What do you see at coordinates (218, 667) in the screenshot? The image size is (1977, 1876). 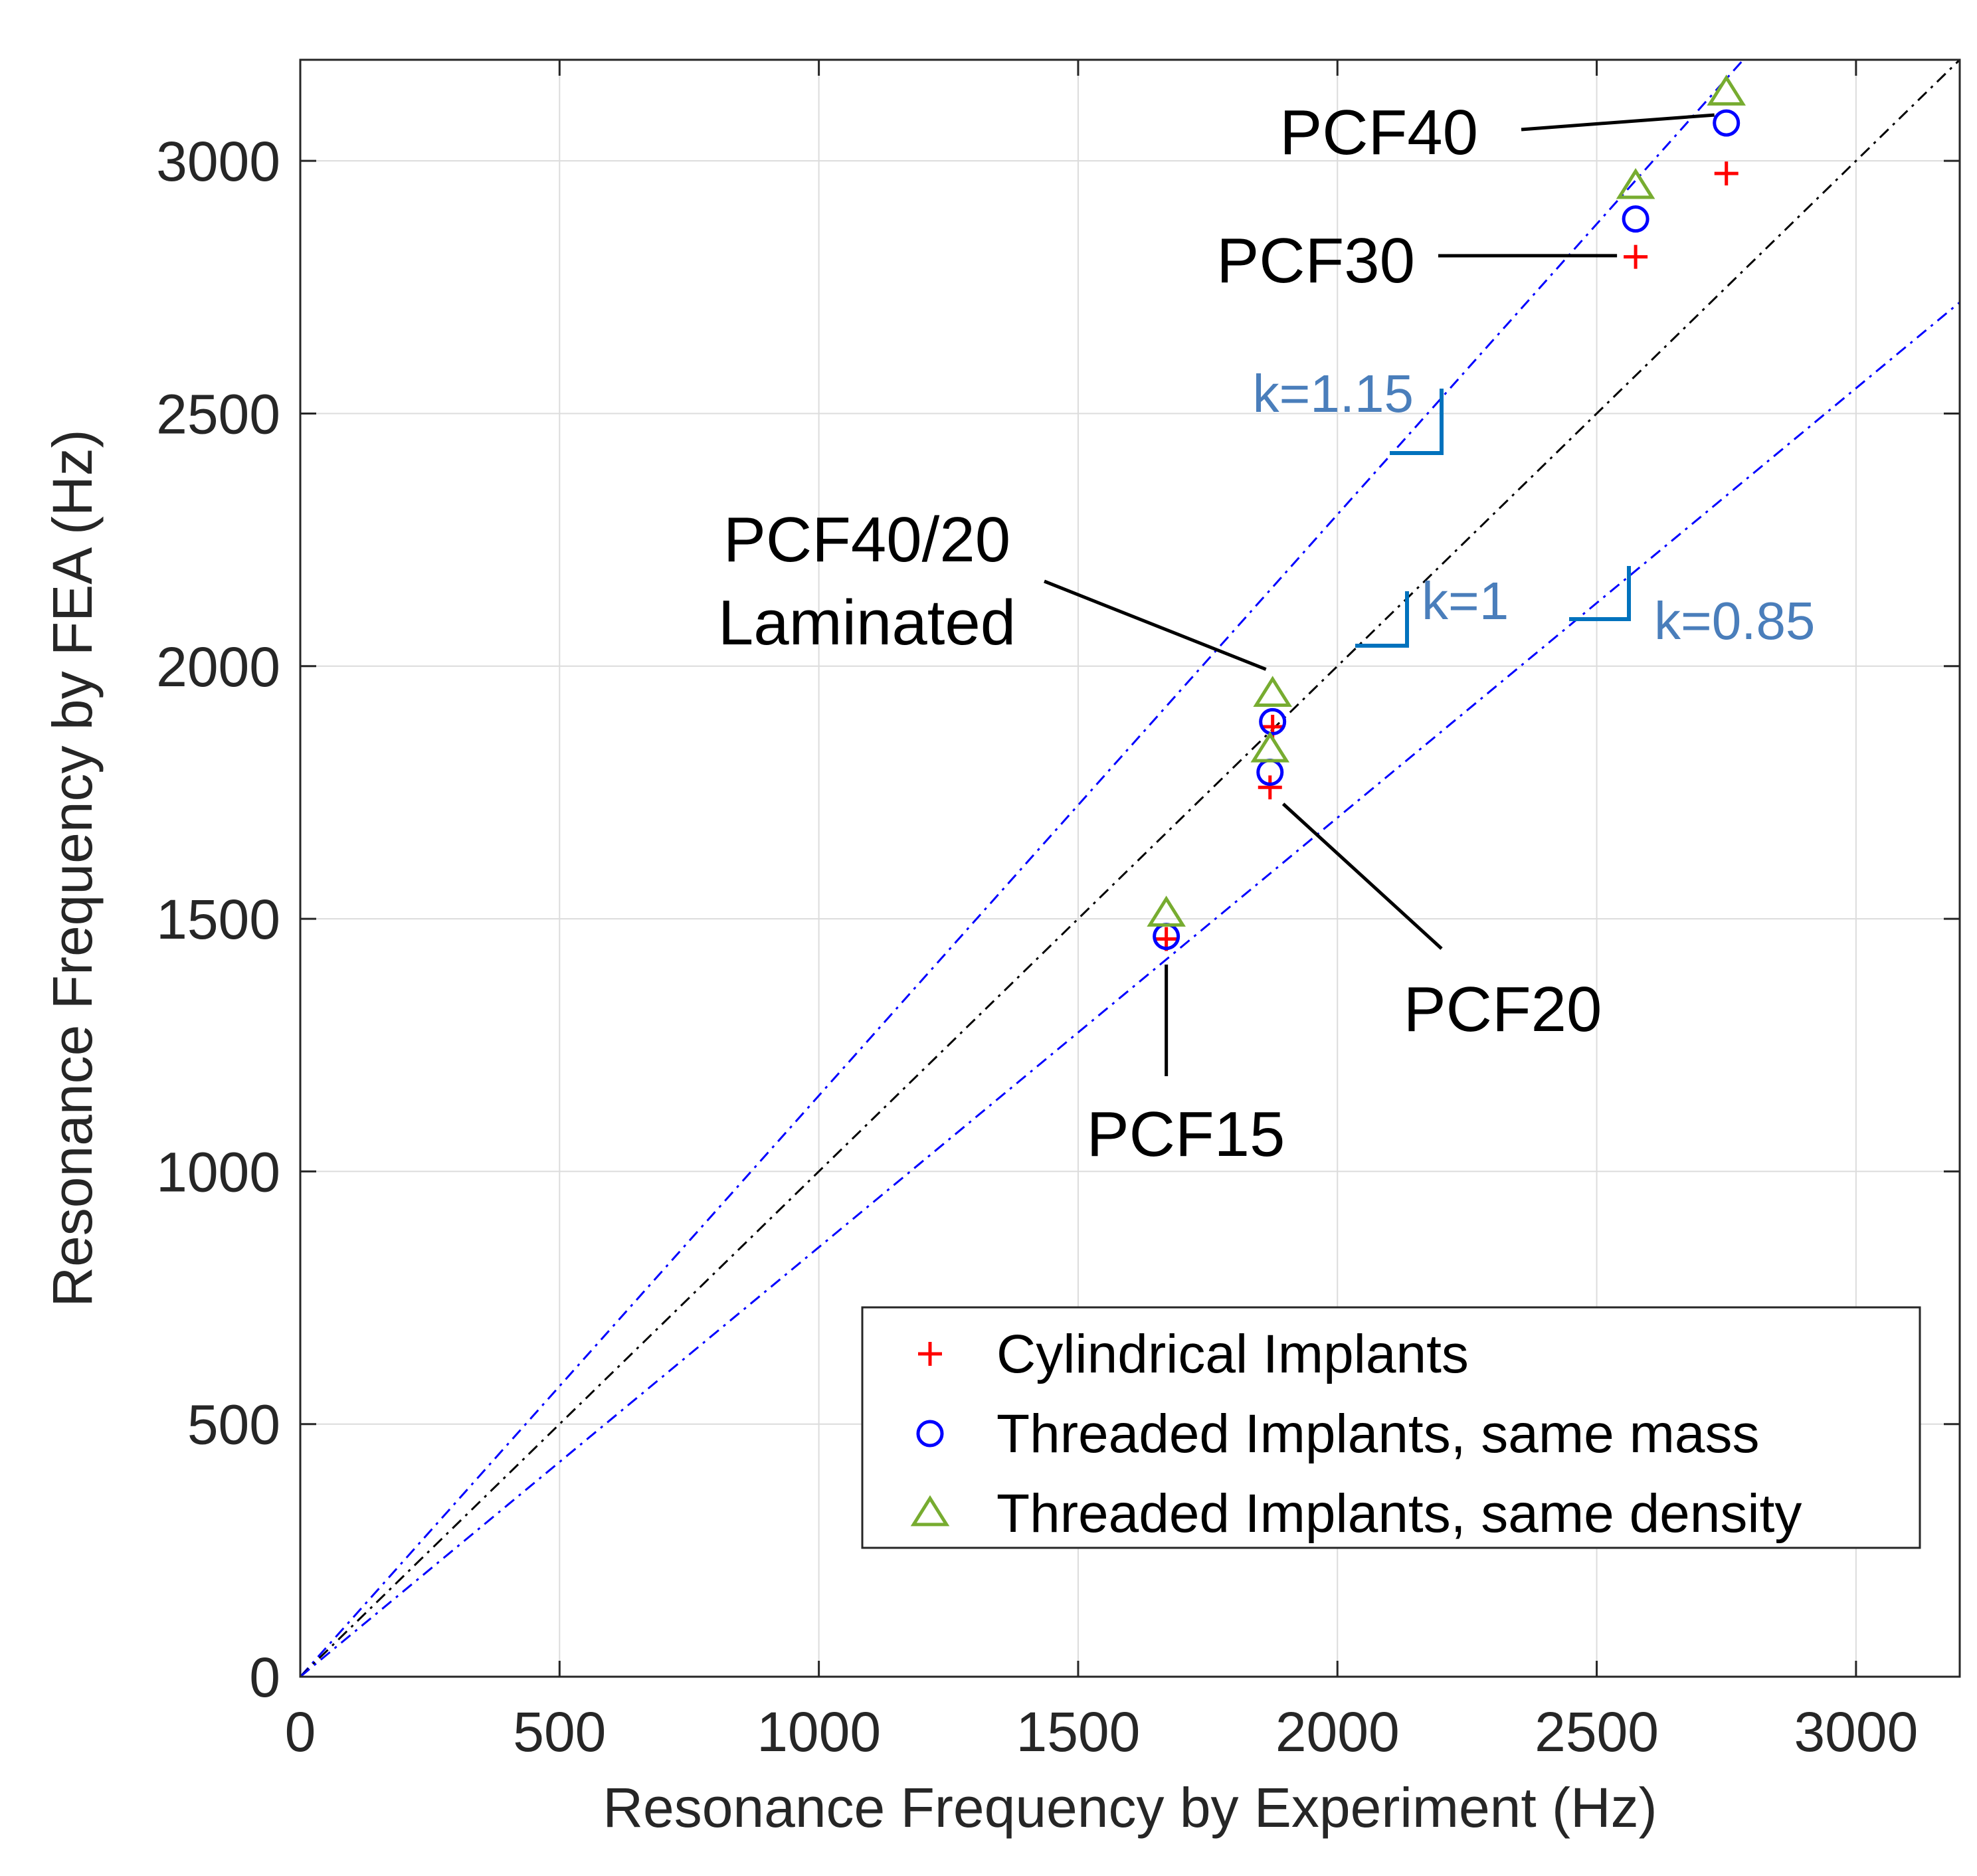 I see `y-tick-label: 2000` at bounding box center [218, 667].